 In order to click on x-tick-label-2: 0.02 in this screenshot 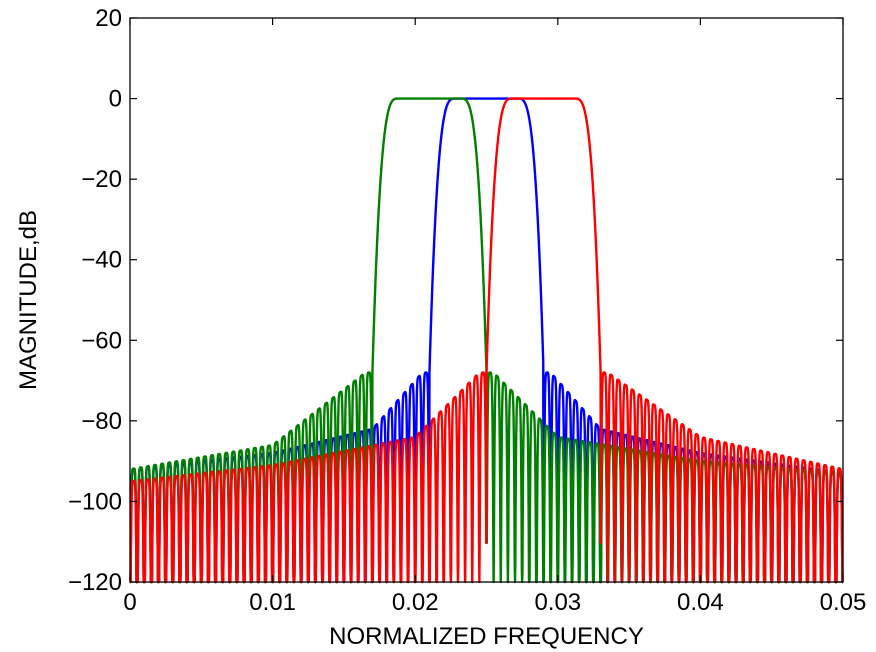, I will do `click(415, 602)`.